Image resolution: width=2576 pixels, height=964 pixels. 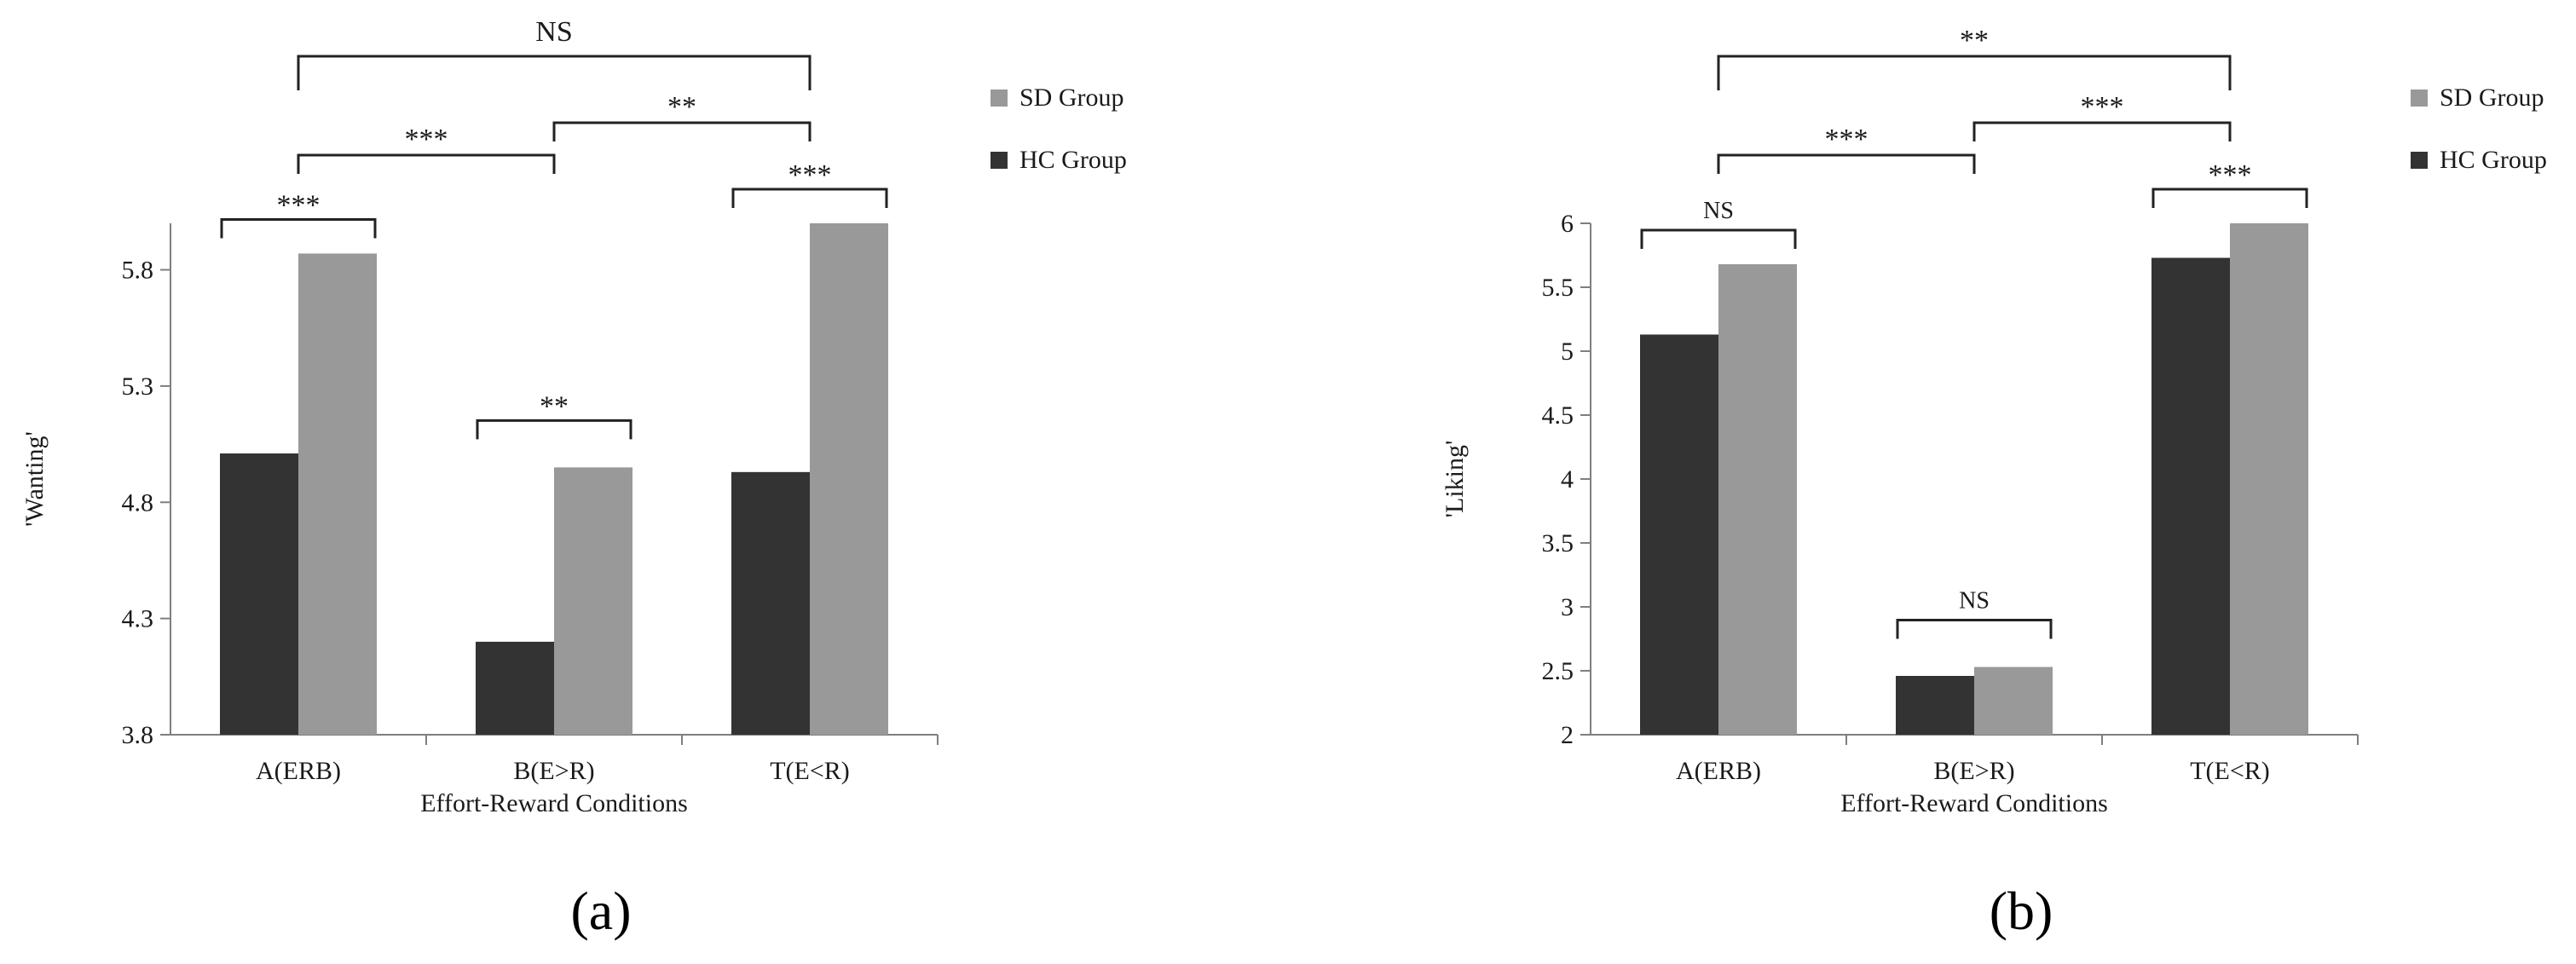 I want to click on y-tick-label: 5, so click(x=1567, y=352).